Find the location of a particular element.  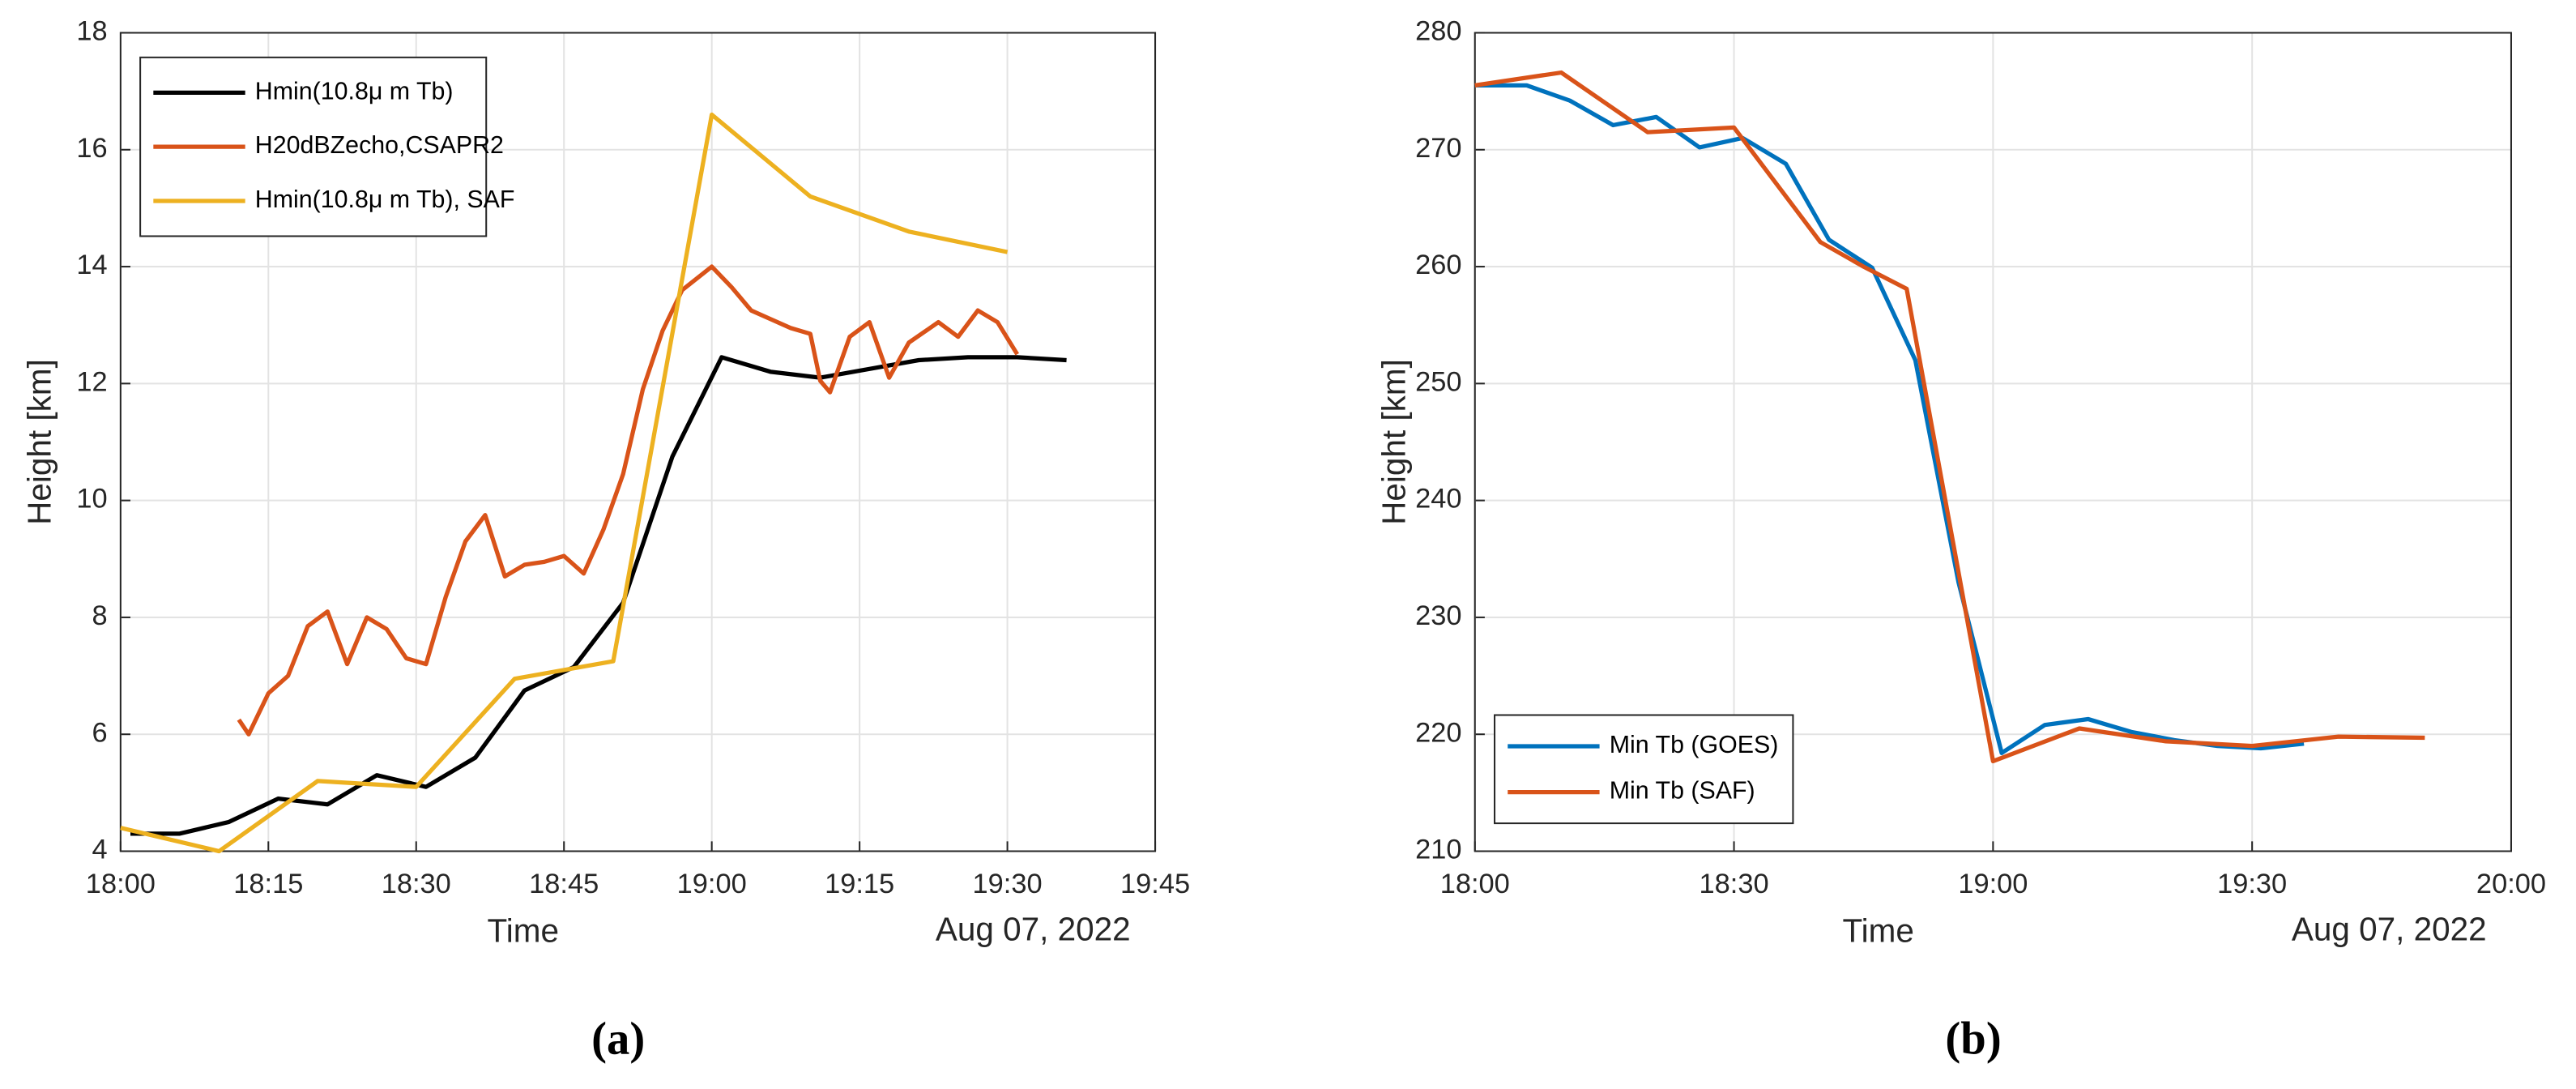

y-tick-label: 6 is located at coordinates (100, 732).